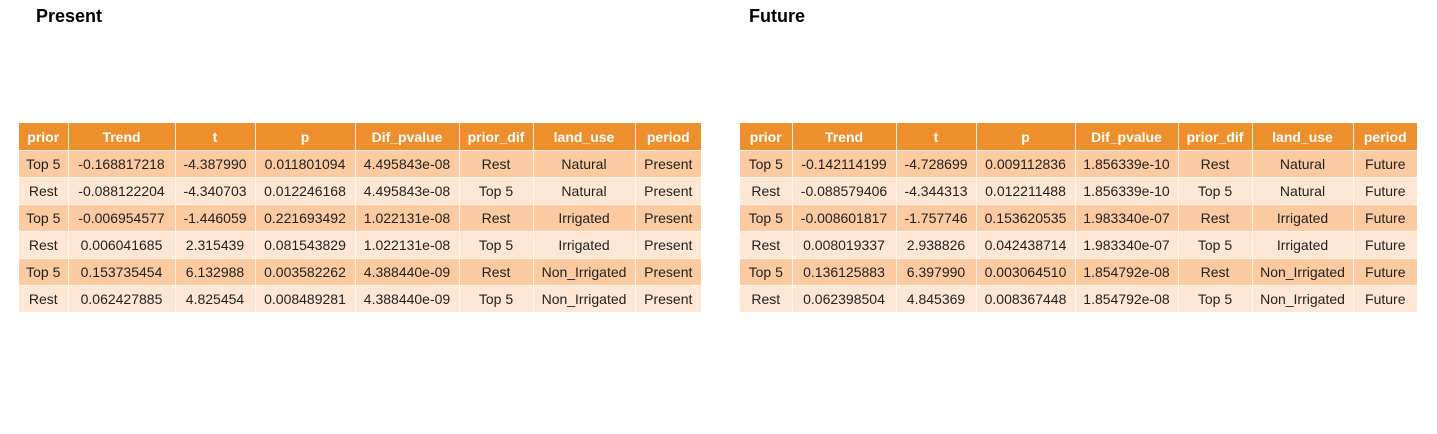  I want to click on table-cell: 0.062427885, so click(122, 298).